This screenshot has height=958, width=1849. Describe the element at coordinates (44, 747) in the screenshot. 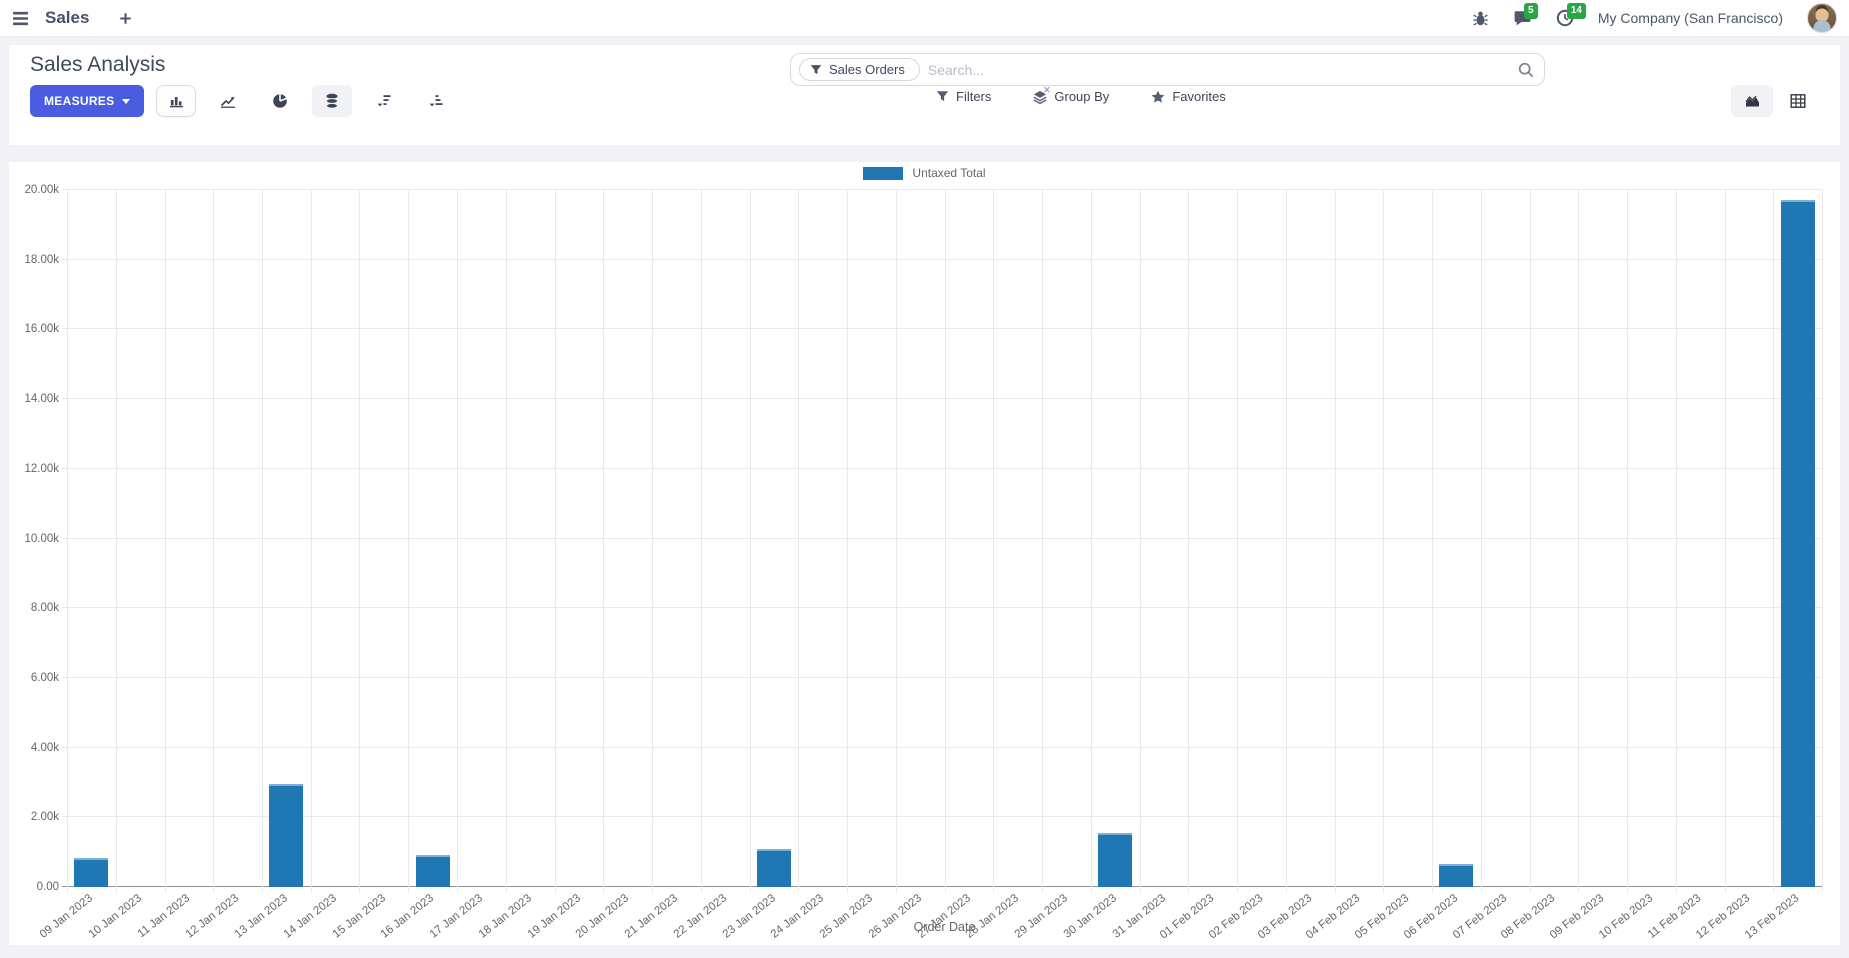

I see `y-tick-label: 4.00k` at that location.